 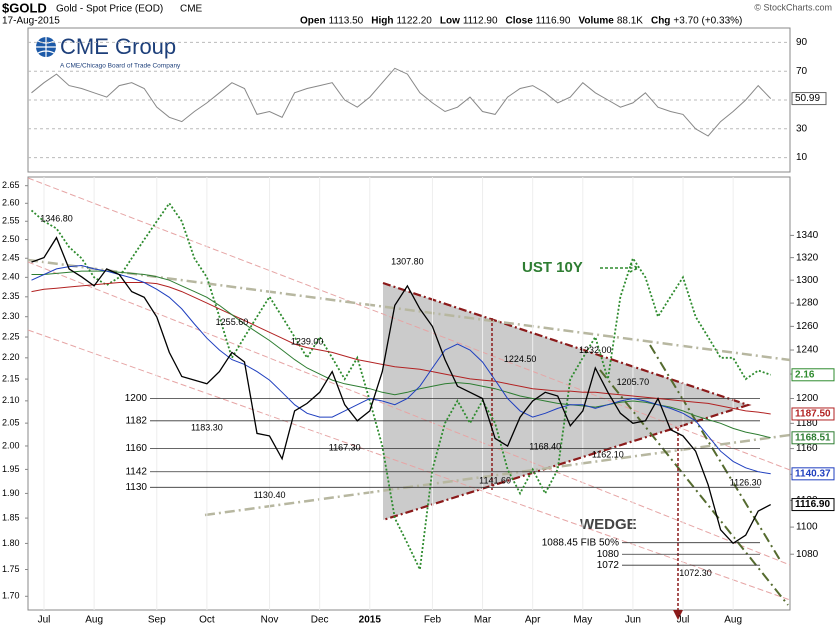 I want to click on y-tick-label: 1320, so click(x=807, y=257).